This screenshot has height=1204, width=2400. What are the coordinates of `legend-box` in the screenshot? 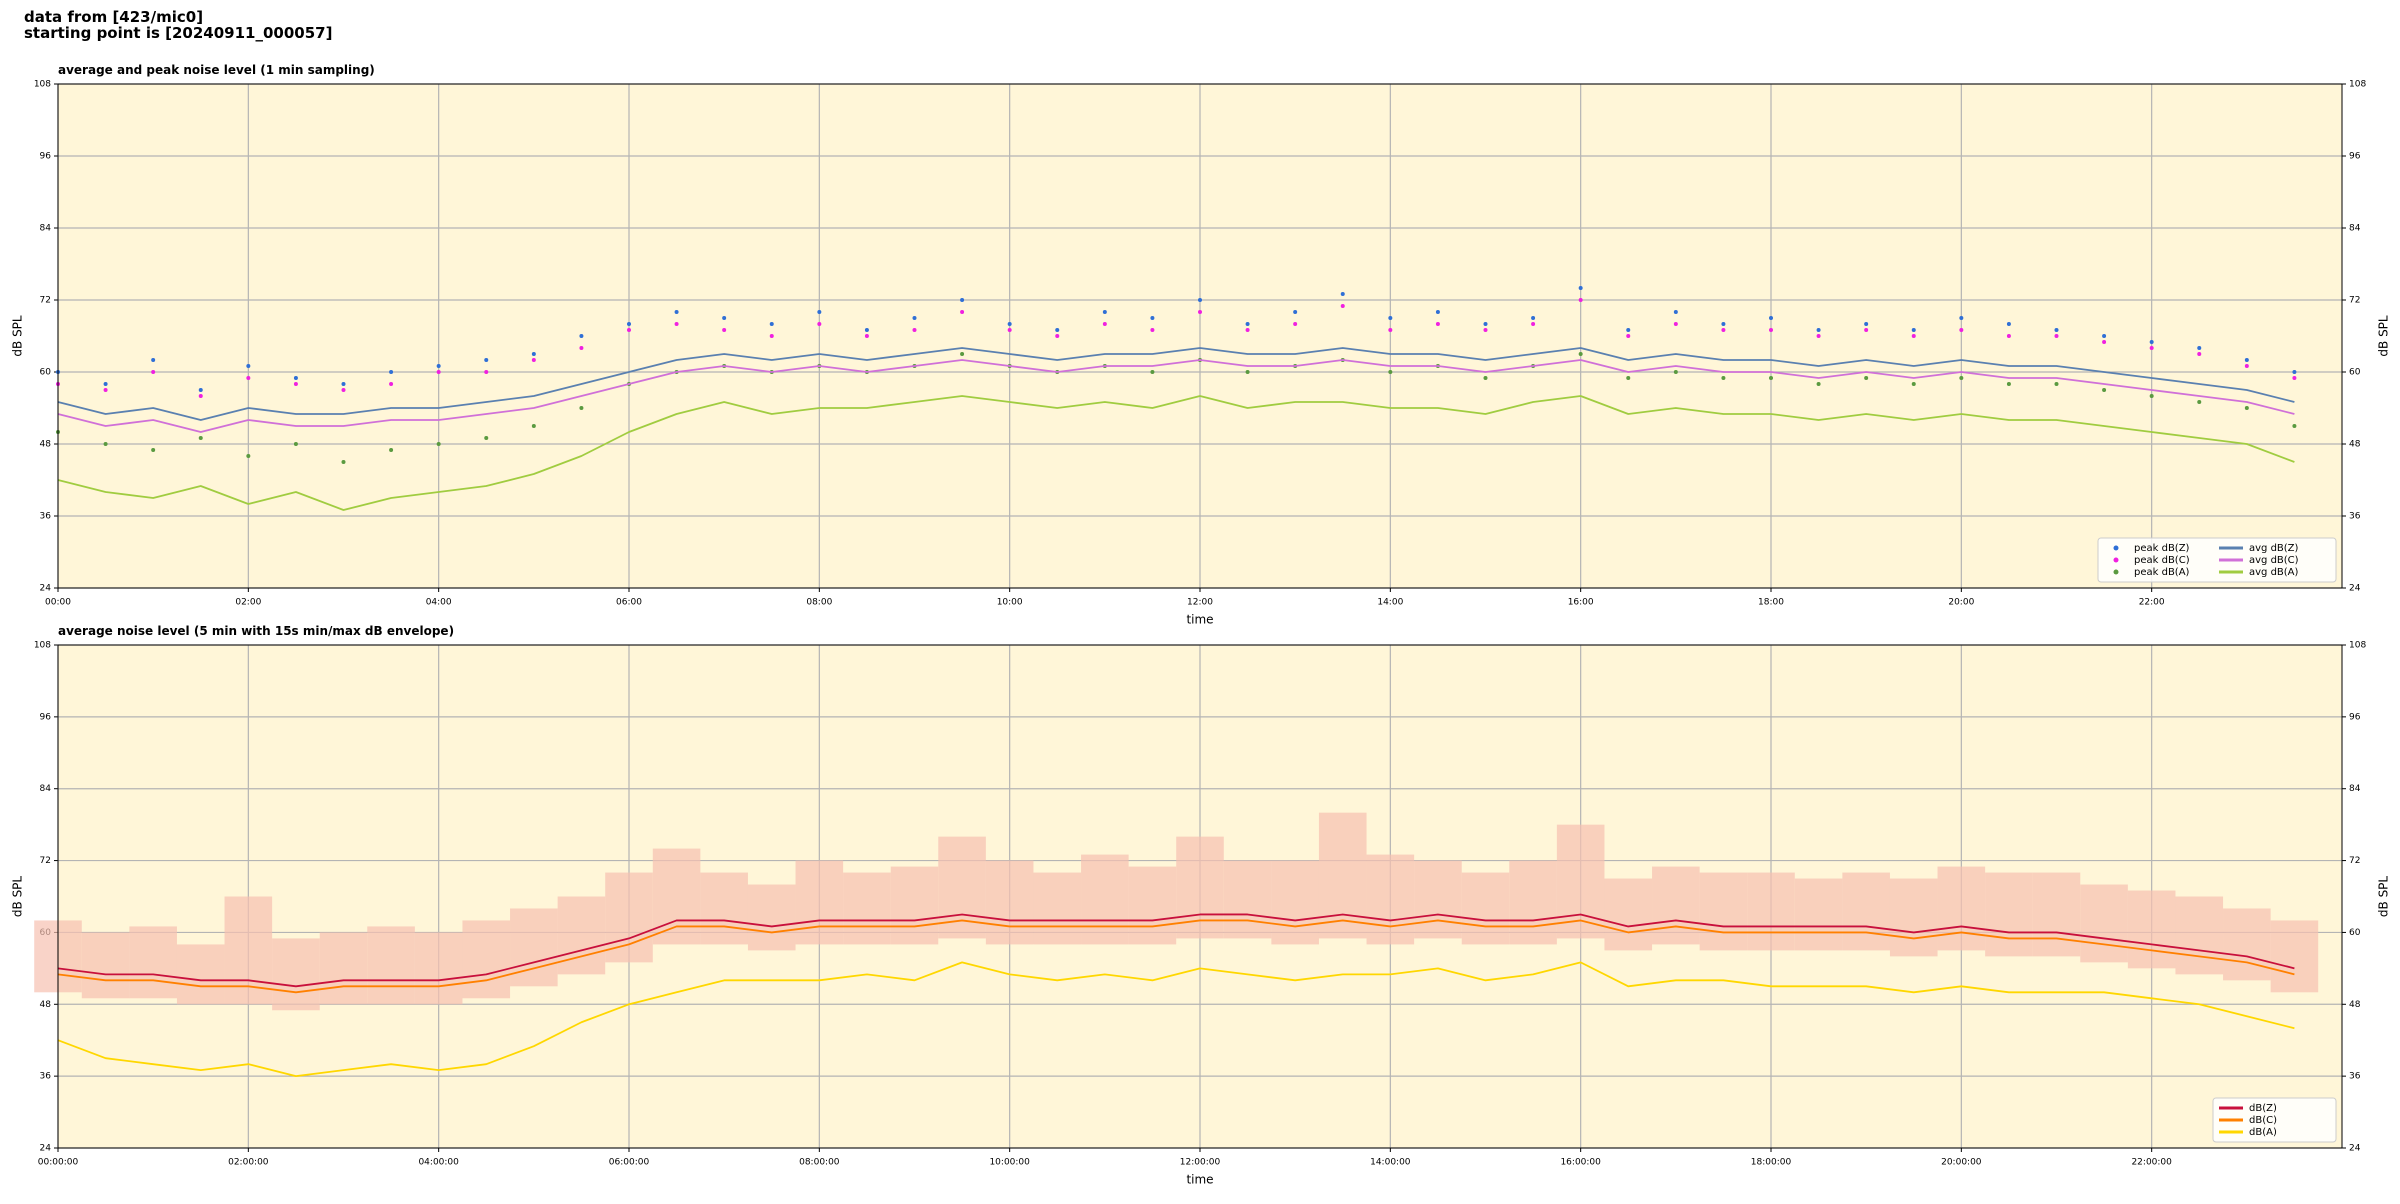 It's located at (2274, 1120).